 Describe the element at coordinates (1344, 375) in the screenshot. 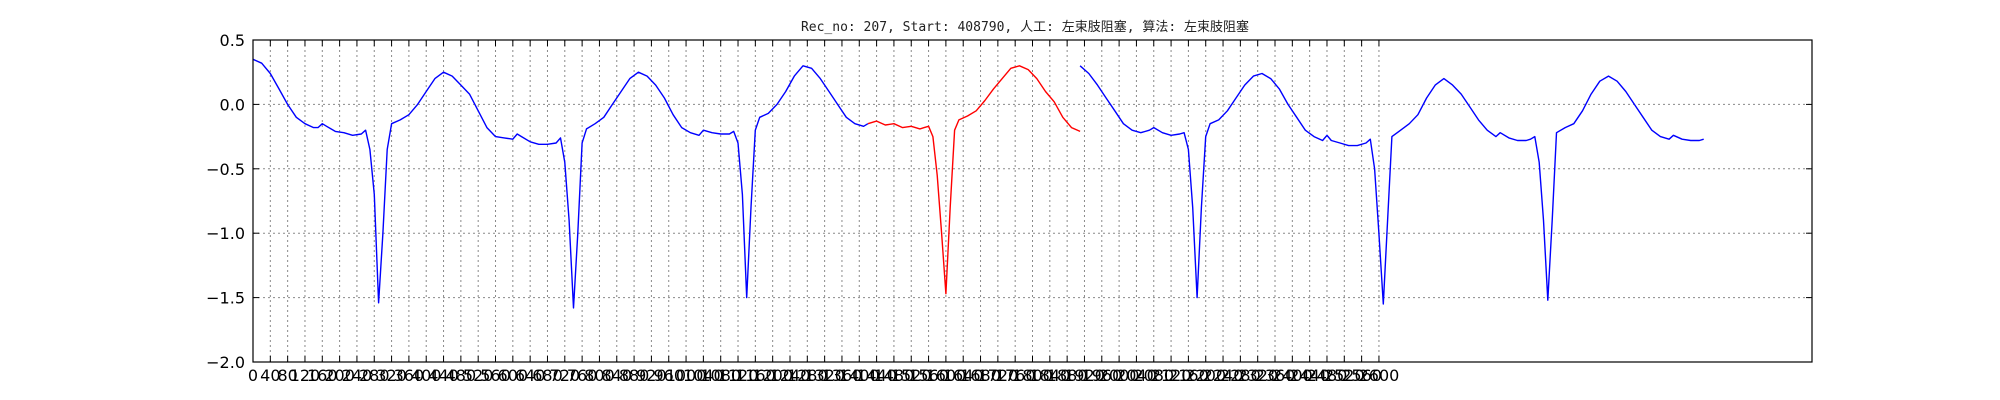

I see `x-tick-label: 2520` at that location.